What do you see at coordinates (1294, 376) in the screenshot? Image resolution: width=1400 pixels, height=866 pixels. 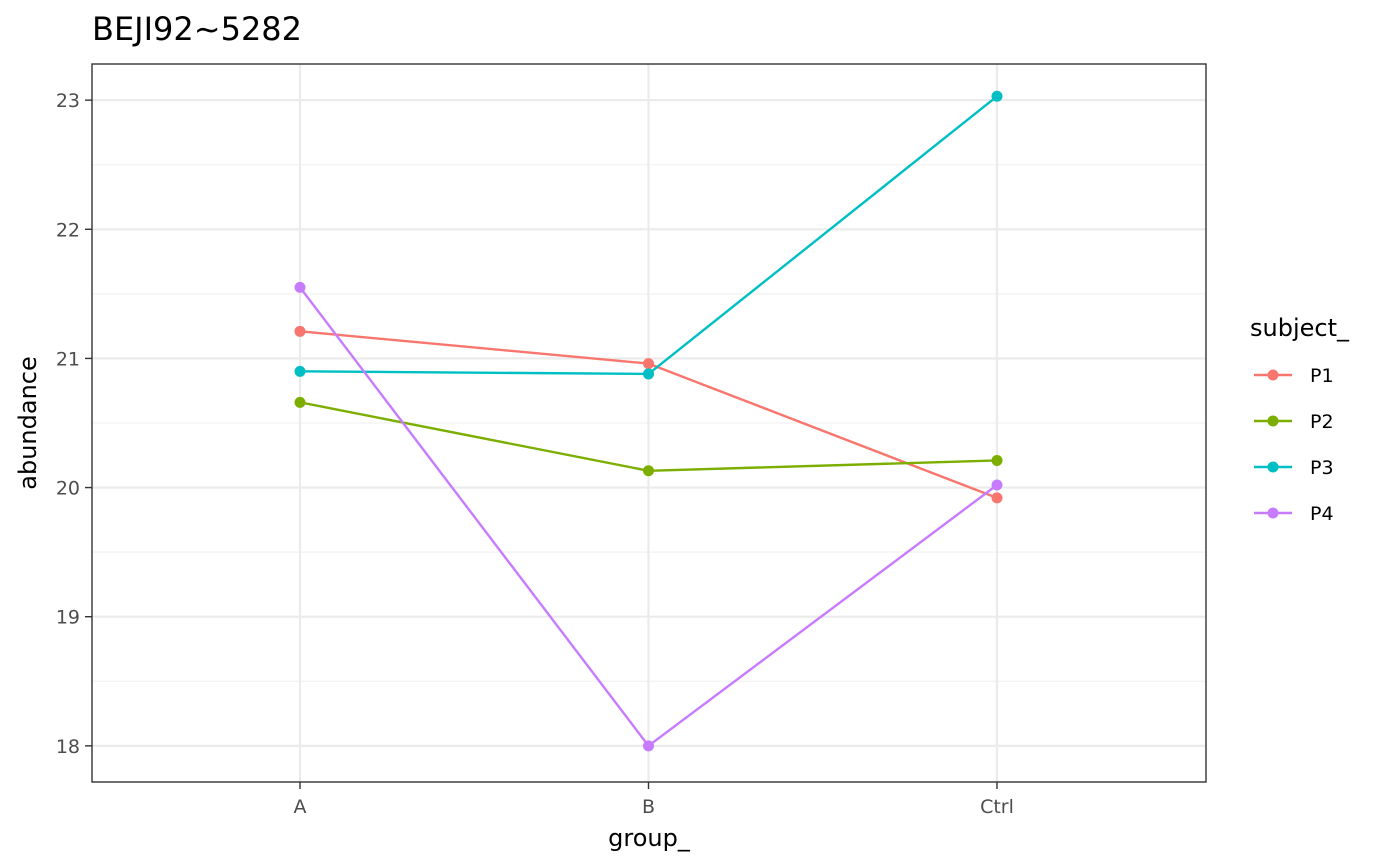 I see `legend-item-p1: P1` at bounding box center [1294, 376].